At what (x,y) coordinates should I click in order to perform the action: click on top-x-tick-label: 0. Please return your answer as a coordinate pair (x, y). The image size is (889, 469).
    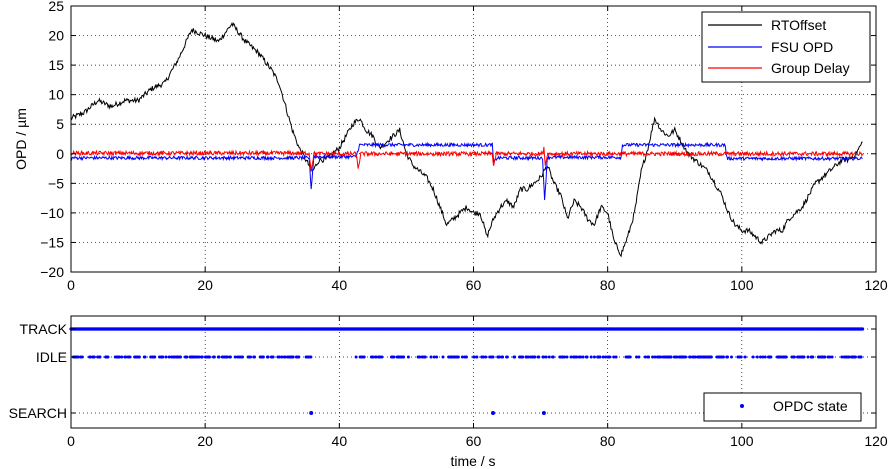
    Looking at the image, I should click on (71, 285).